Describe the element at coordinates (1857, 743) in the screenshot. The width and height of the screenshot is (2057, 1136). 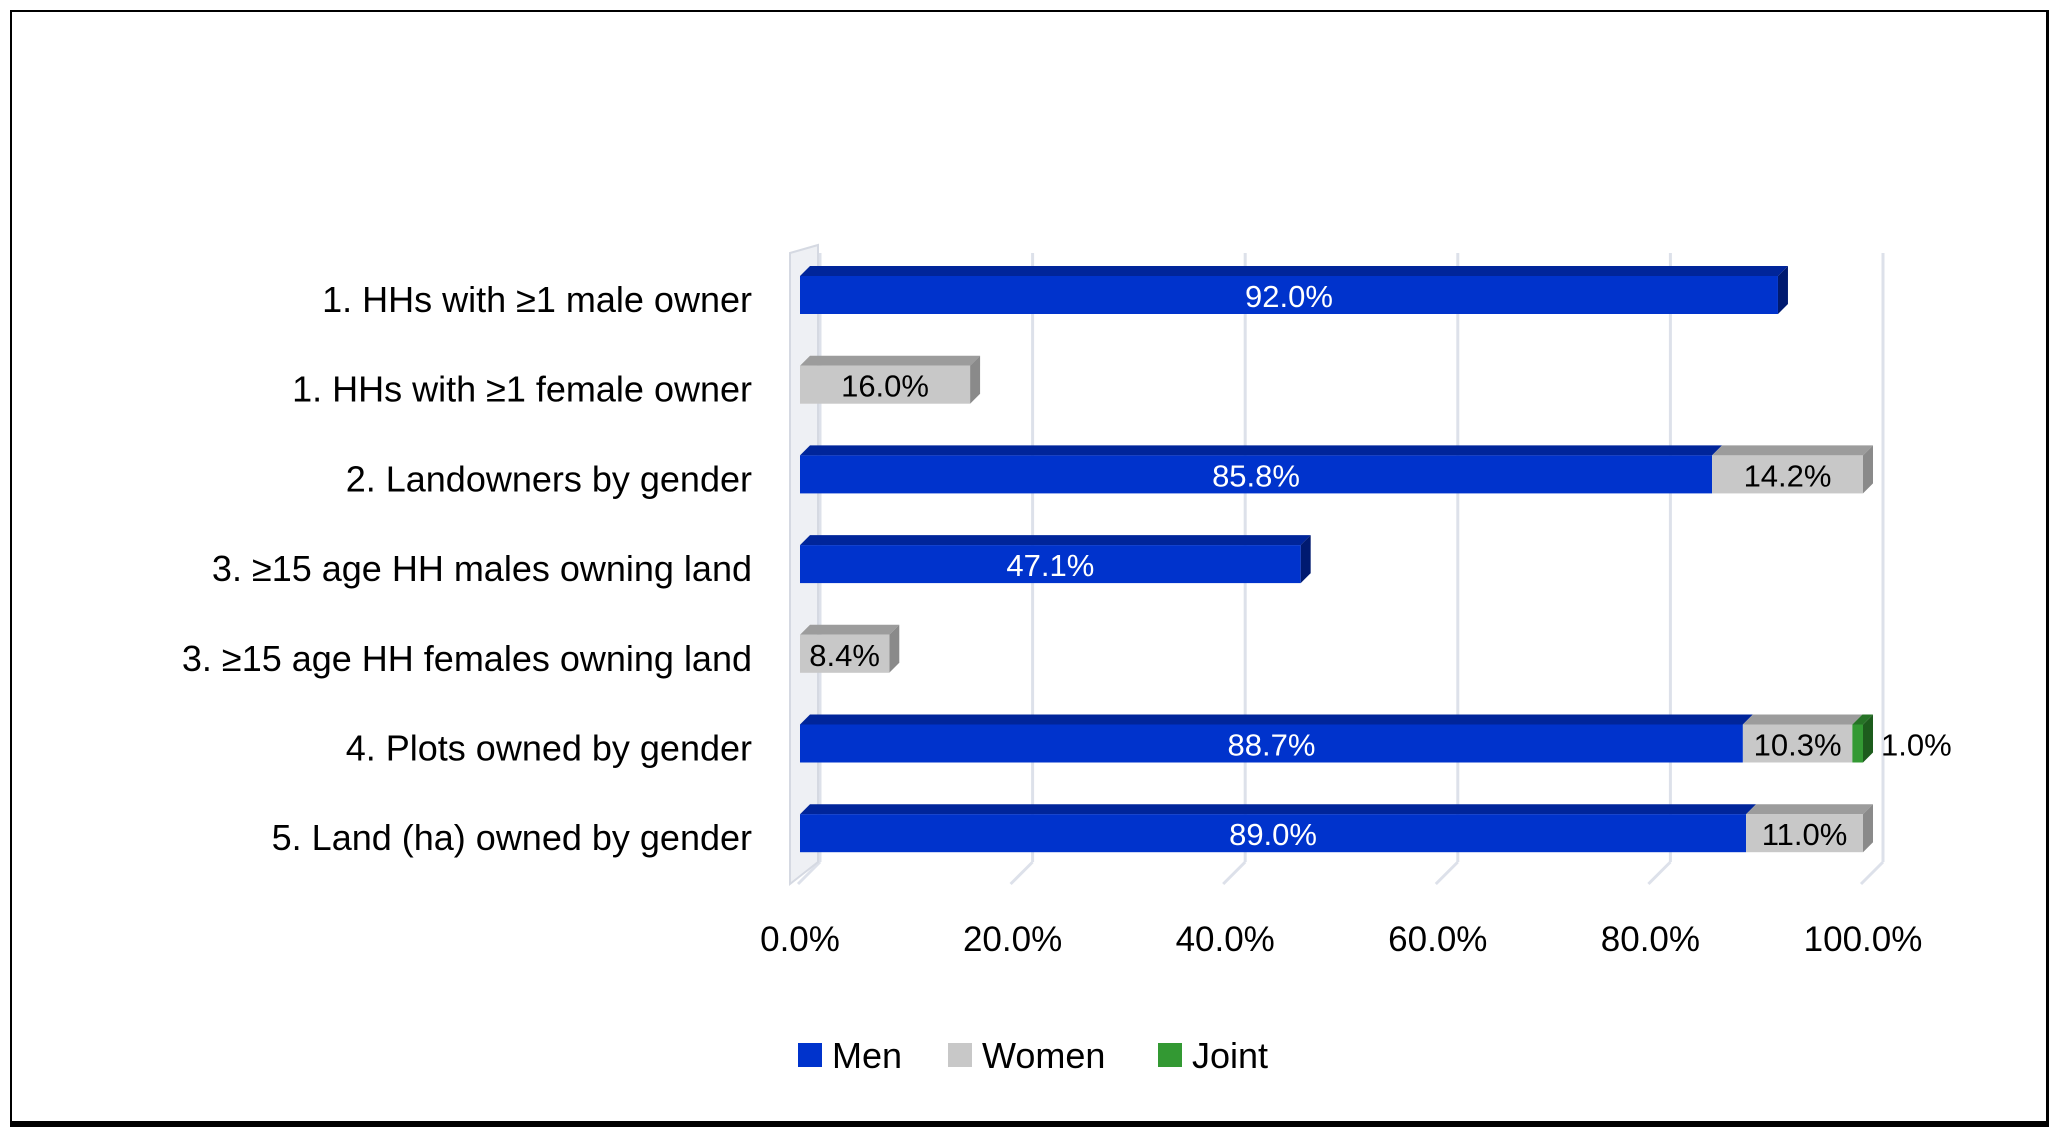
I see `bar-joint` at that location.